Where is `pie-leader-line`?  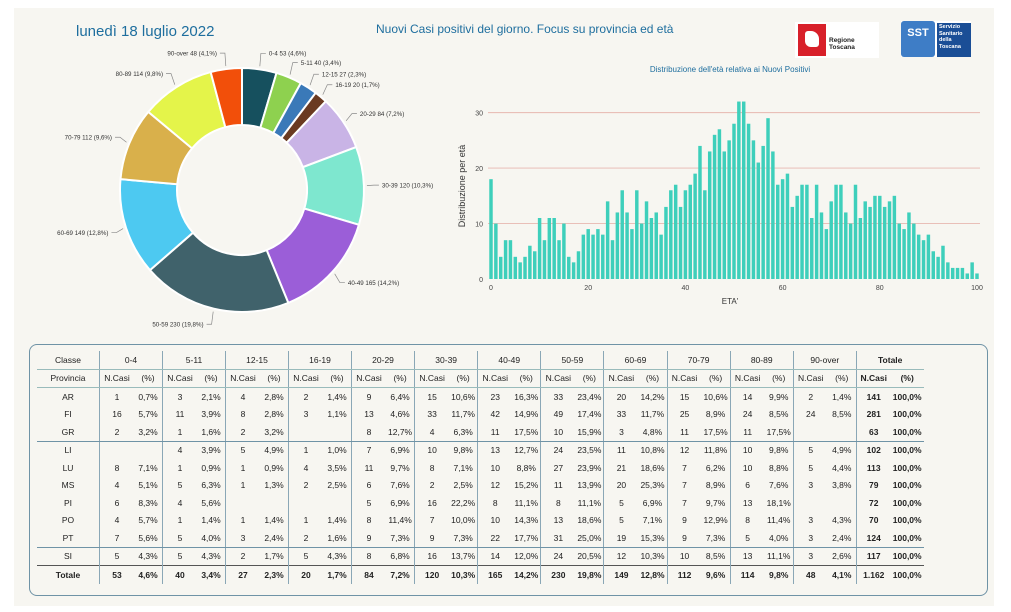 pie-leader-line is located at coordinates (314, 79).